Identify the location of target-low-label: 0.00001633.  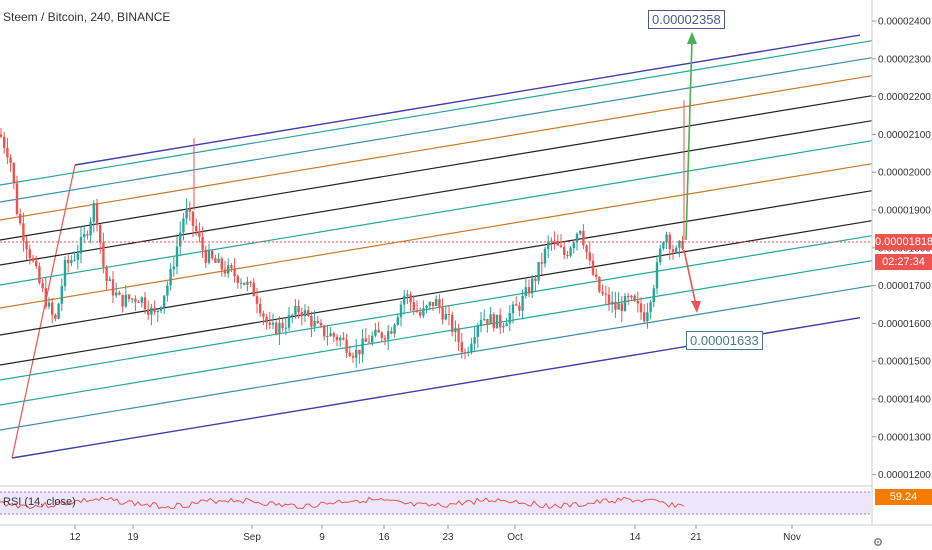
(724, 340).